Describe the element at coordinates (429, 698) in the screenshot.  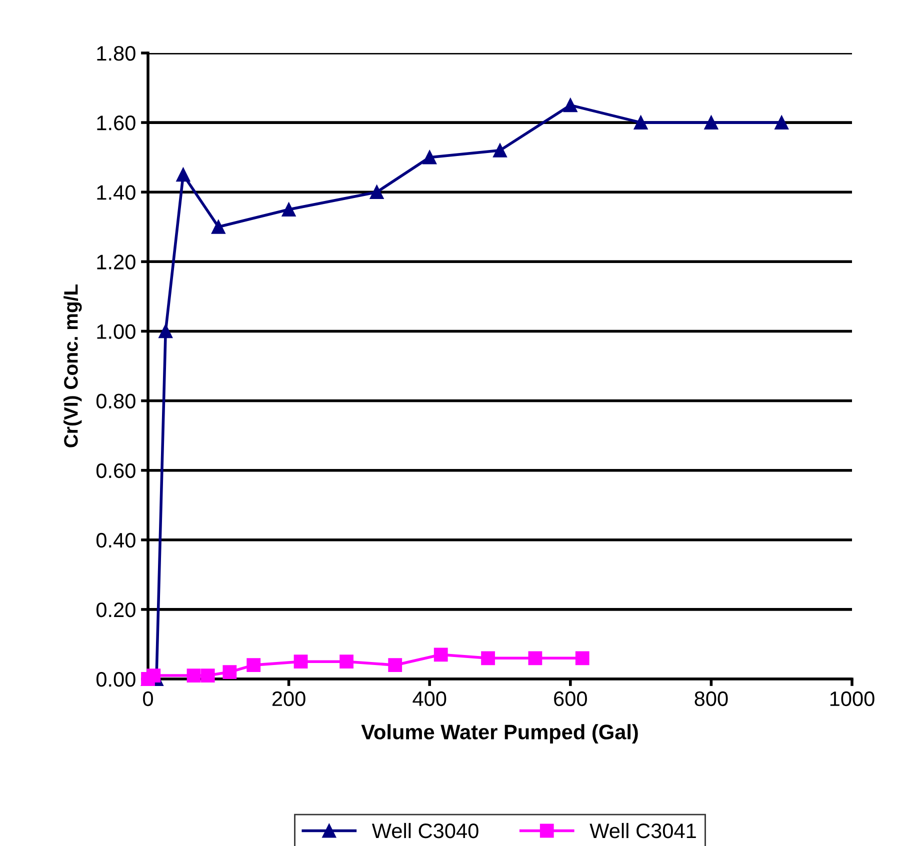
I see `x-tick-label: 400` at that location.